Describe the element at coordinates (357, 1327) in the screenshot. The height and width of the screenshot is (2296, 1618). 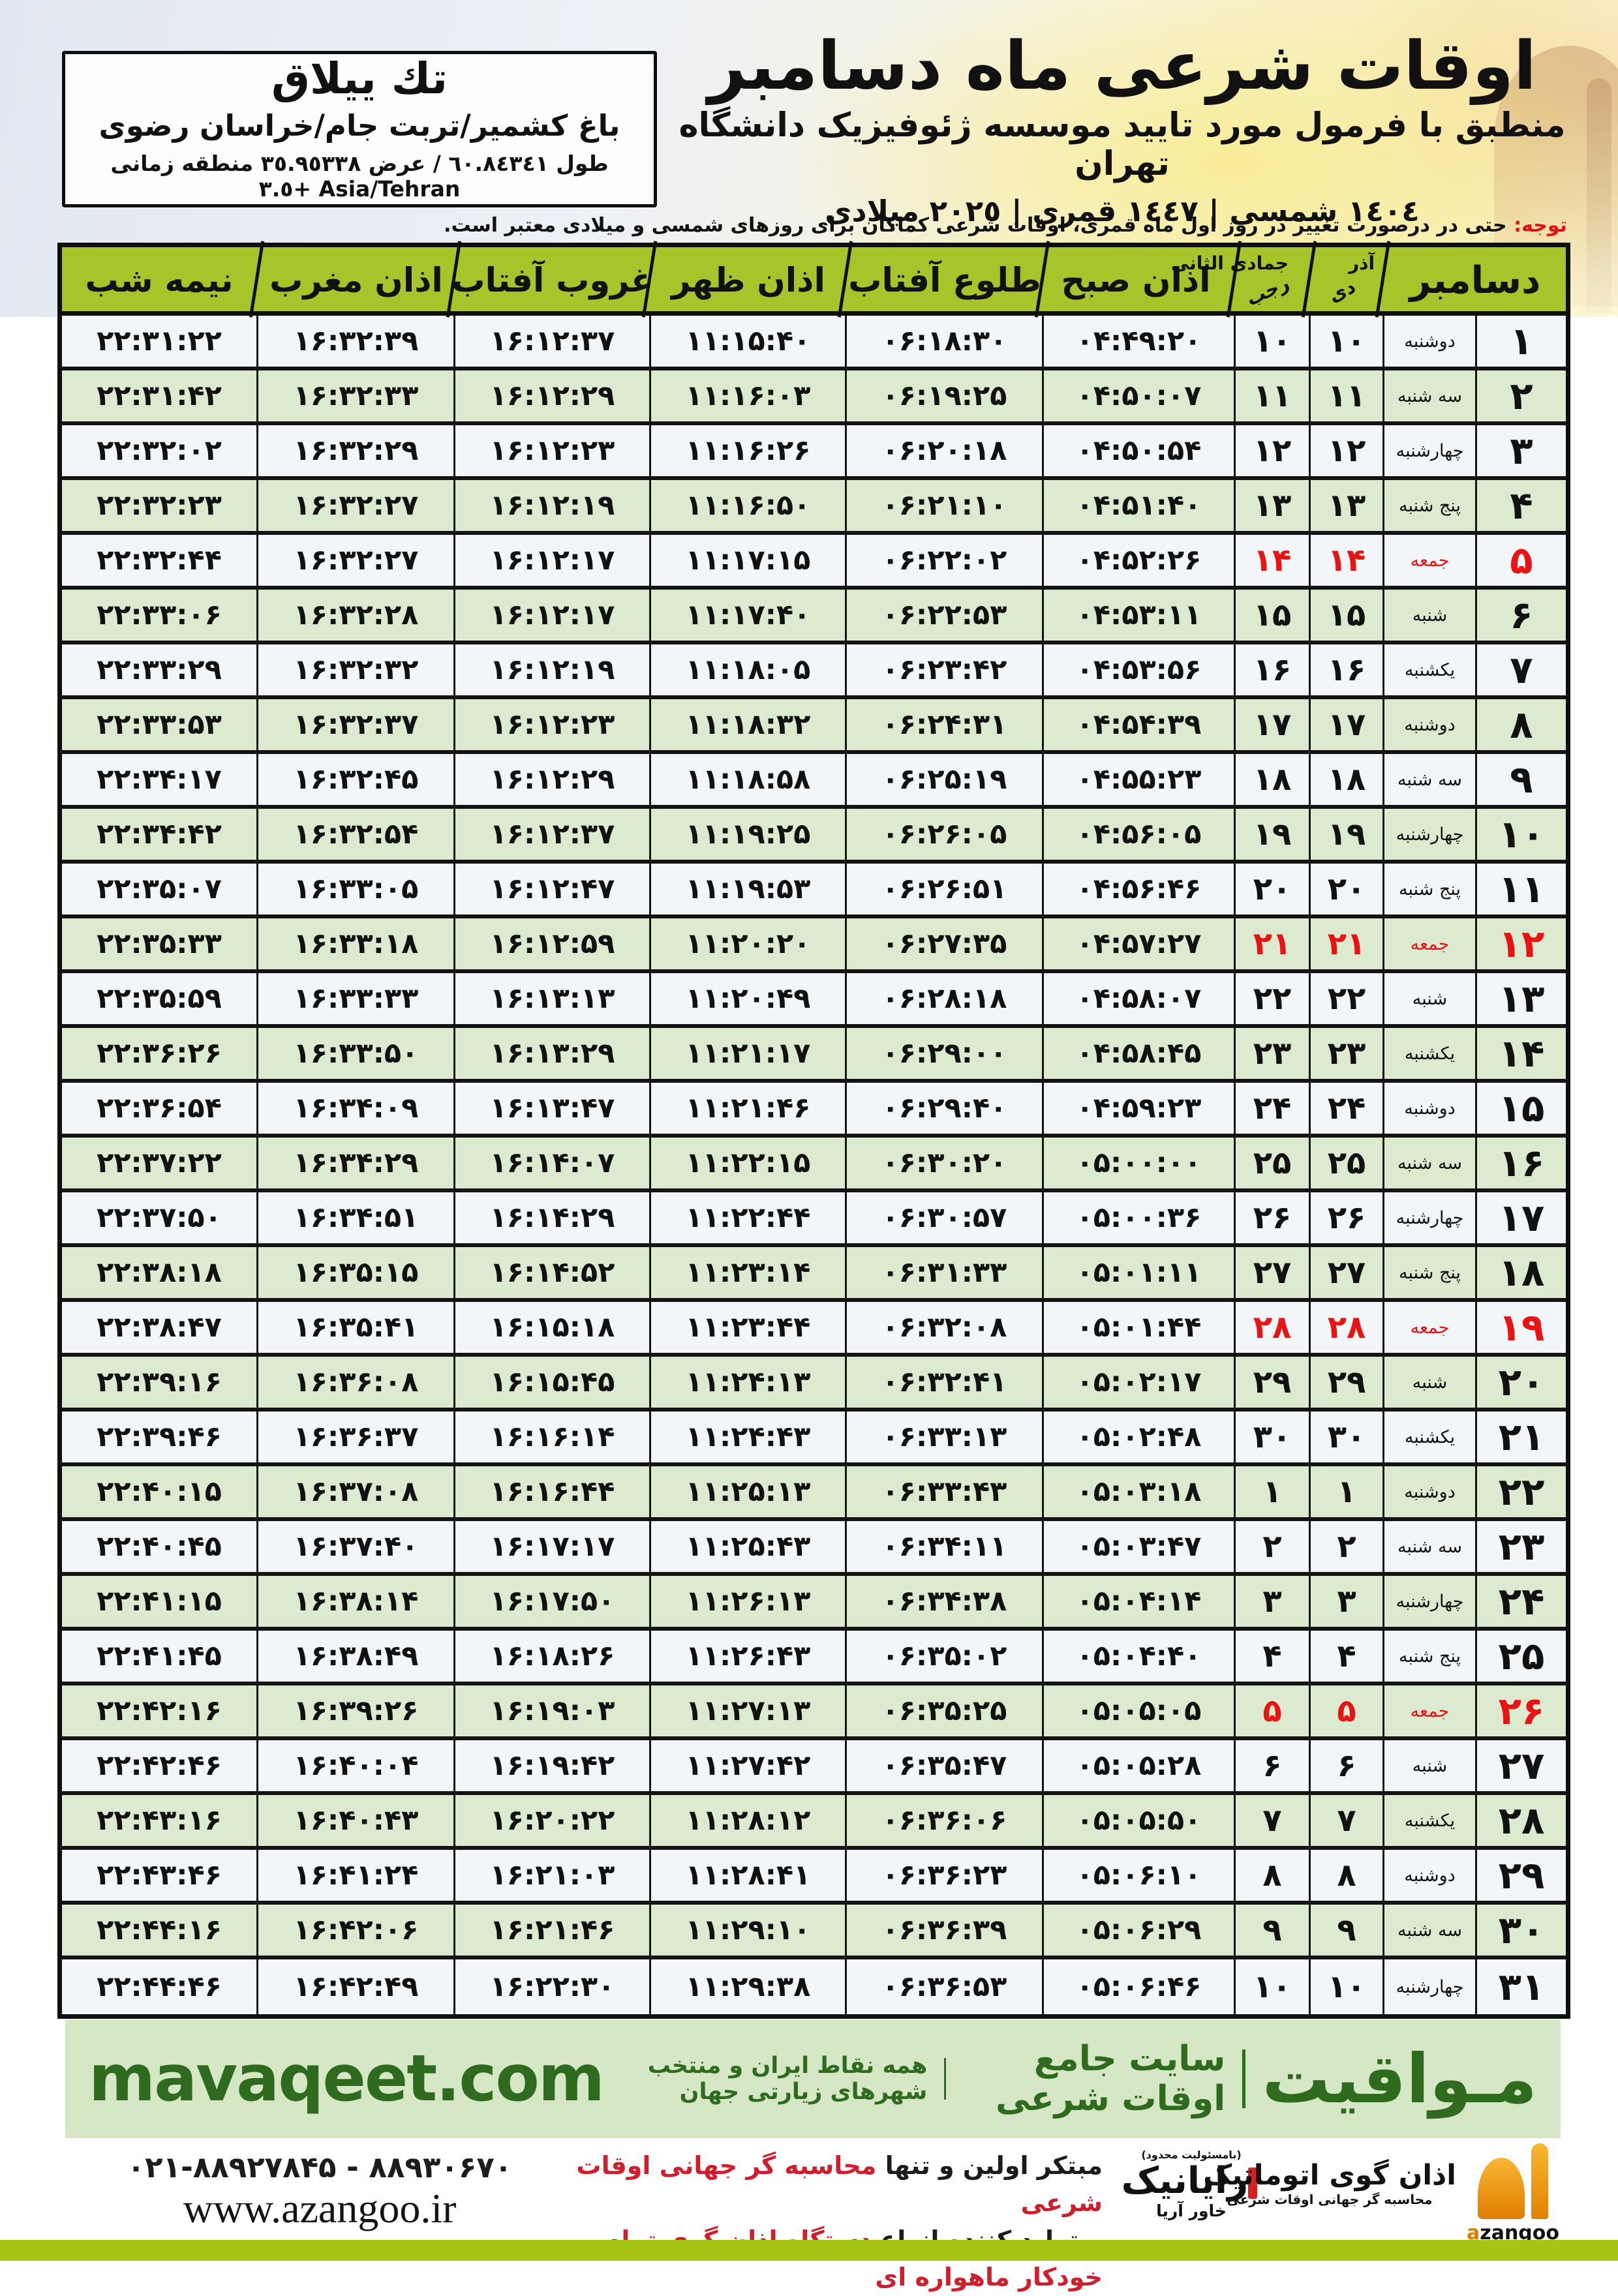
I see `cell-maghrib: ۱۶:۳۵:۴۱` at that location.